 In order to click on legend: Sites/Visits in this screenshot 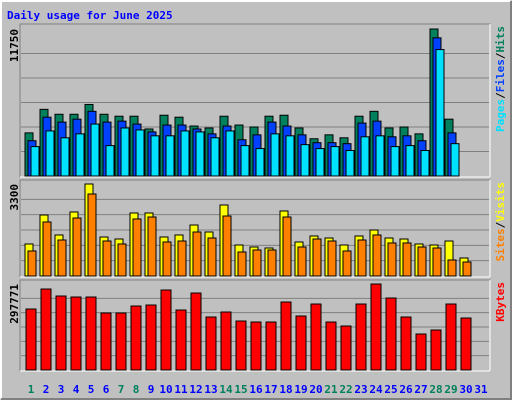, I will do `click(500, 222)`.